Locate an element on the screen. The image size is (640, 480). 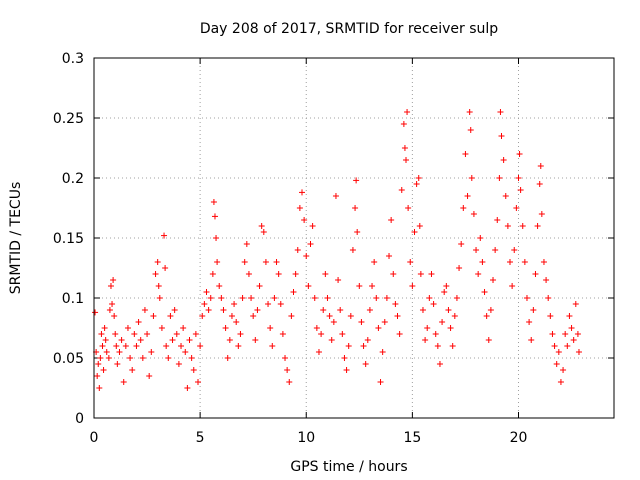
x-tick-label: 15 is located at coordinates (412, 438).